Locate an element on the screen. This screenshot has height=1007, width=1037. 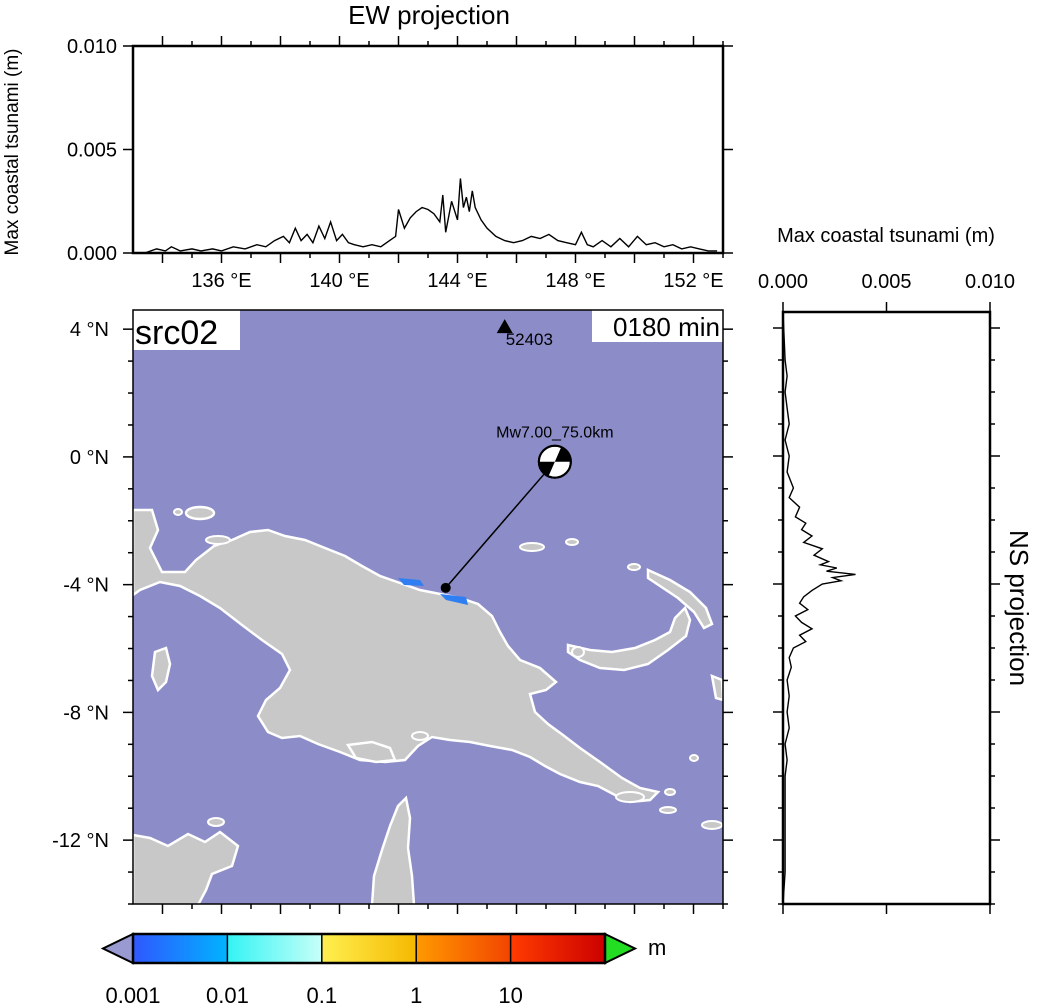
ns-title: NS projection is located at coordinates (1019, 608).